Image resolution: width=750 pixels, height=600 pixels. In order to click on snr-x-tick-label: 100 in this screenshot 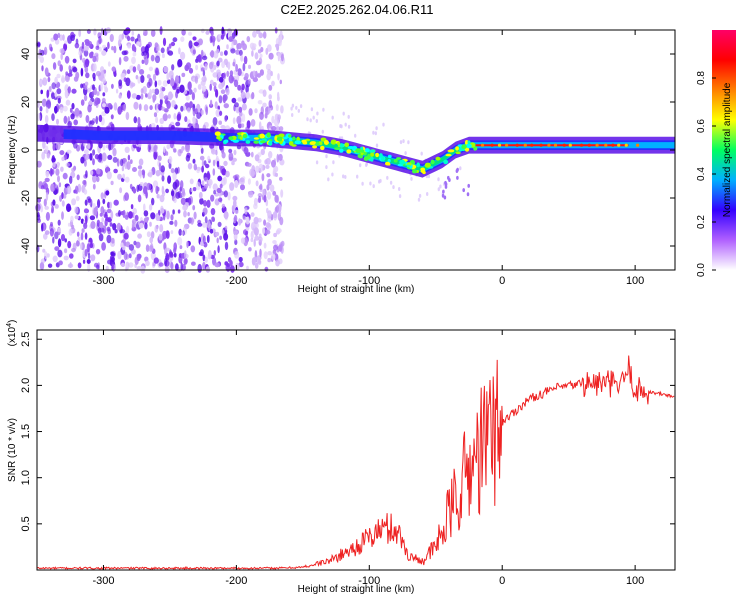, I will do `click(635, 581)`.